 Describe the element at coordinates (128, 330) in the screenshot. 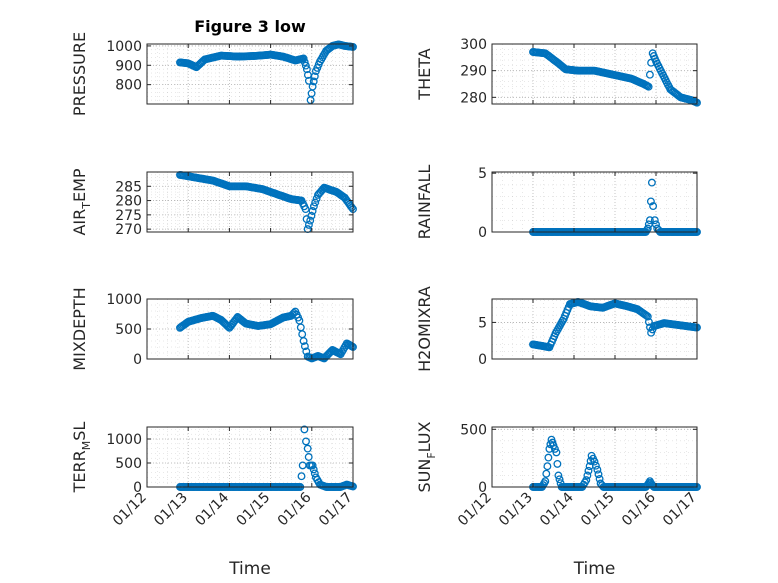

I see `mixdepth-ytick-label: 500` at that location.